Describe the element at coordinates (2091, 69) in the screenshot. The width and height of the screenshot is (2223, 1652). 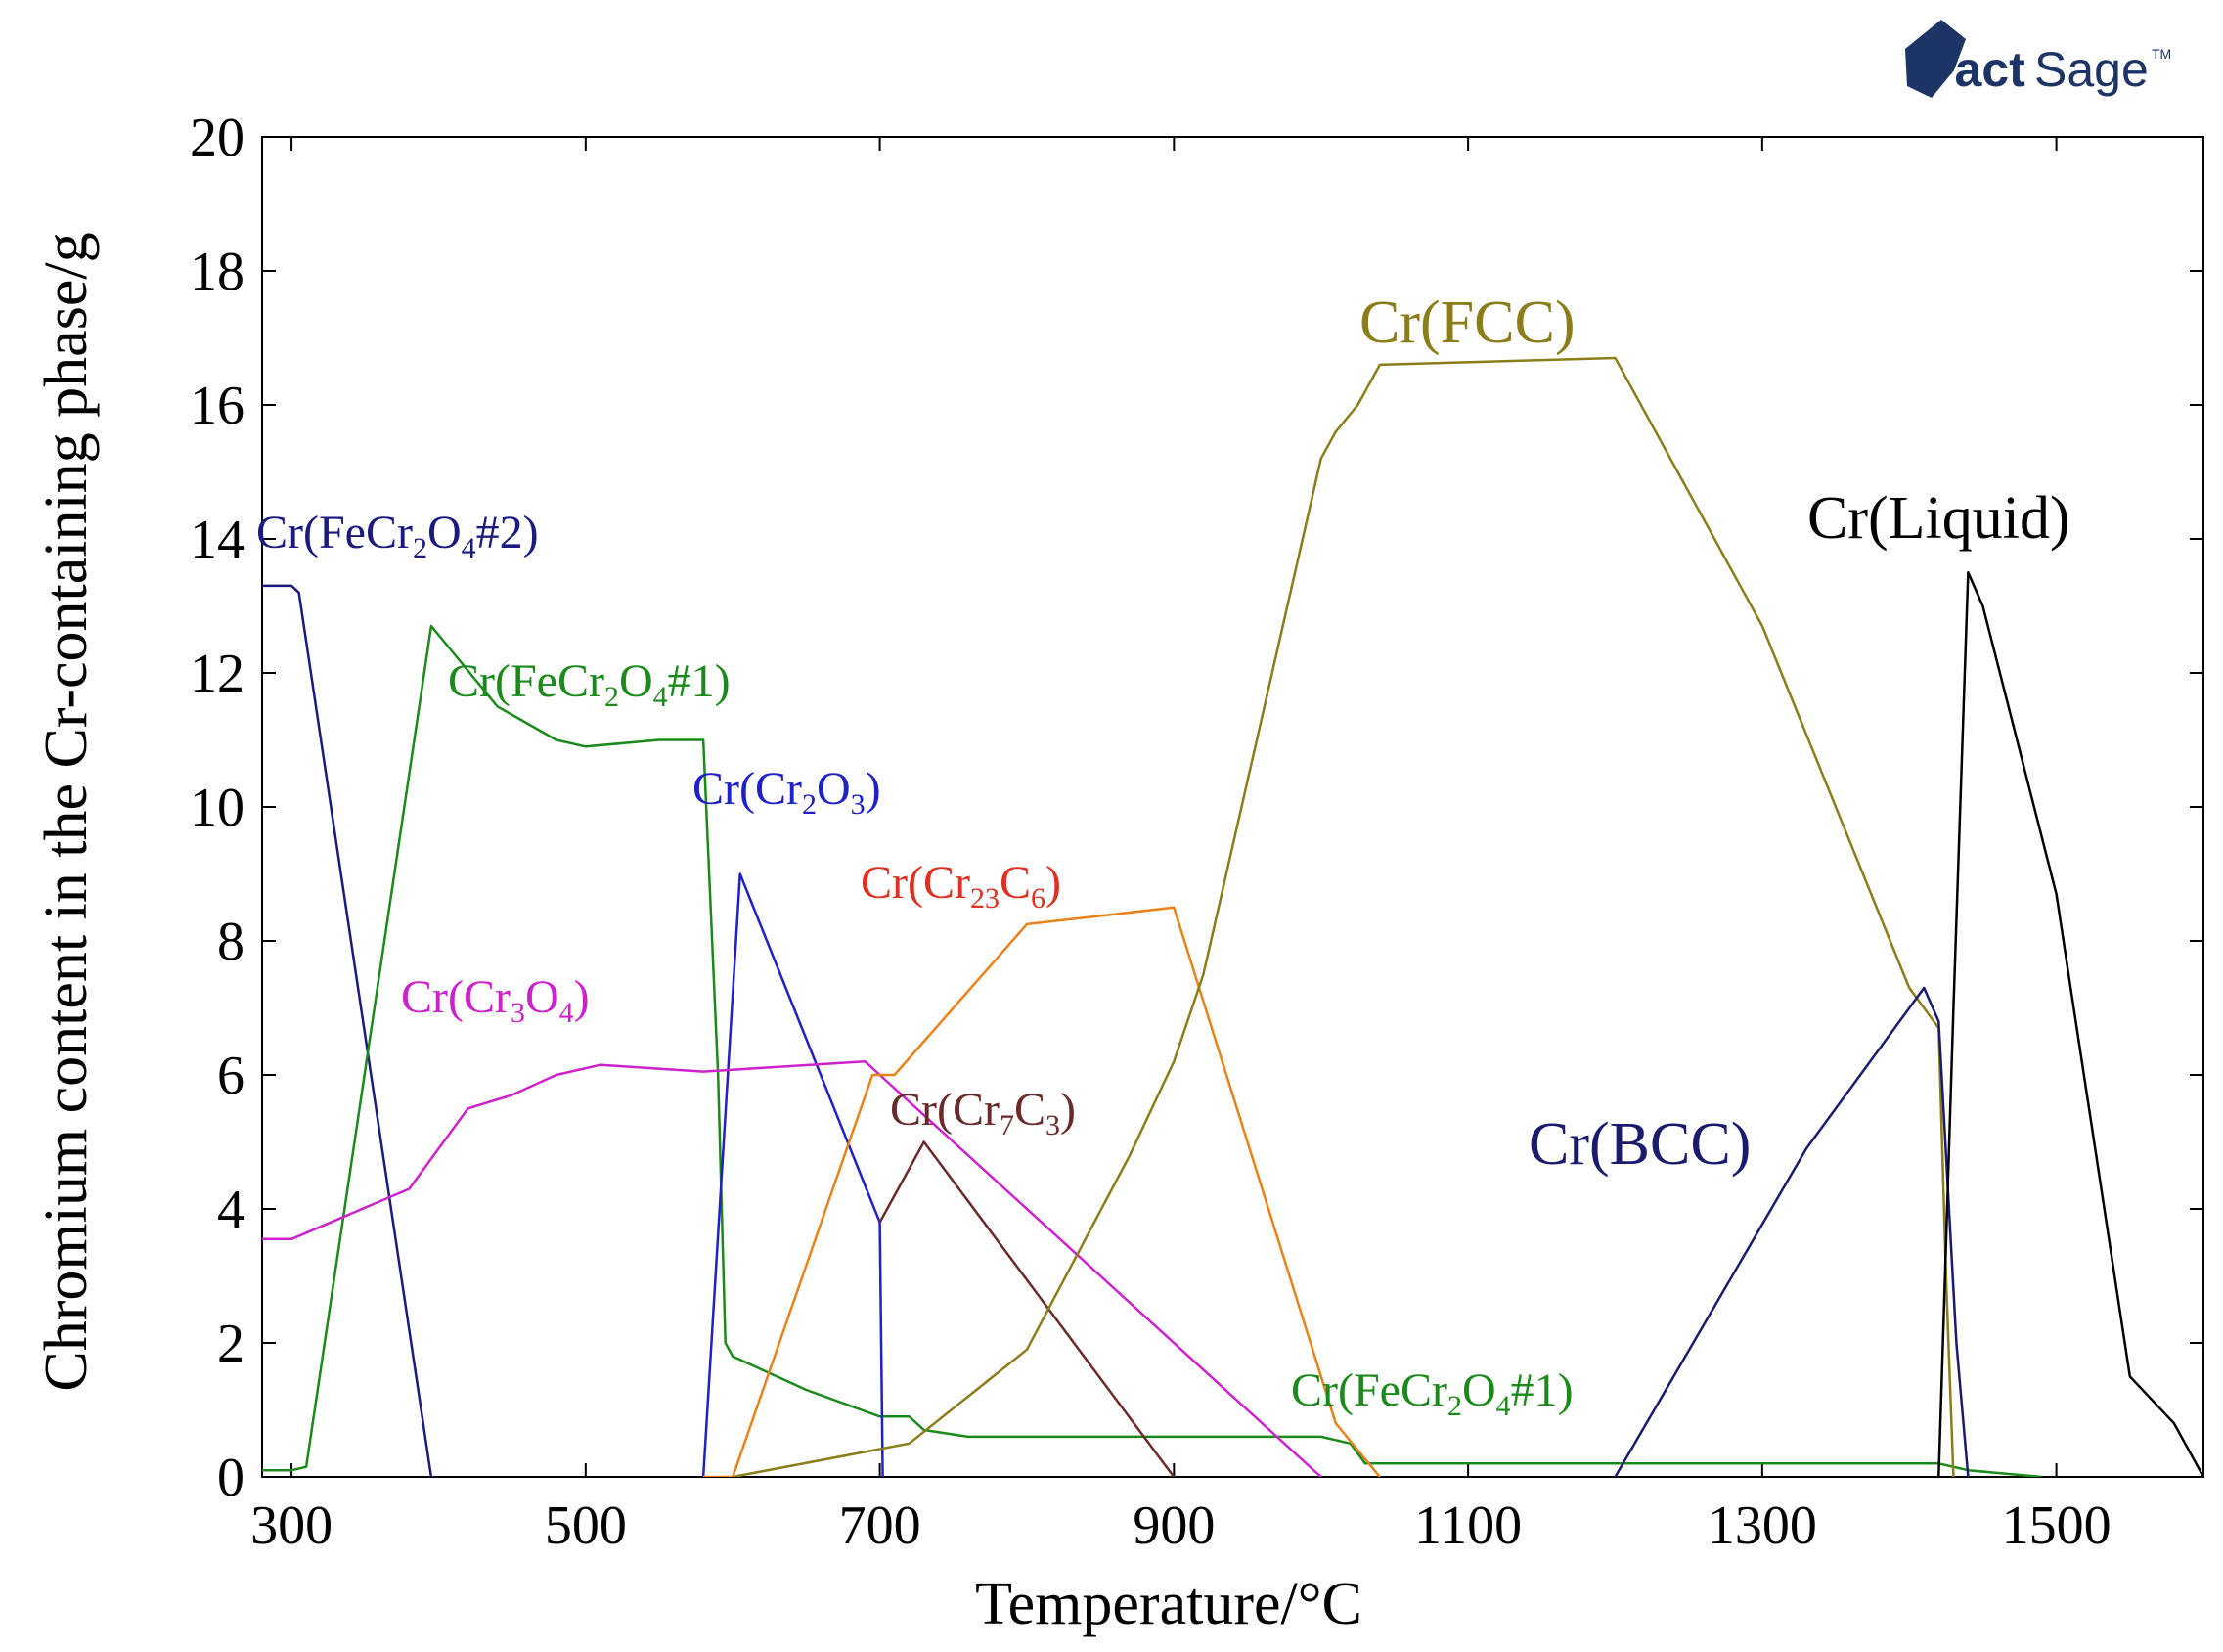
I see `logo-thin-text: Sage` at that location.